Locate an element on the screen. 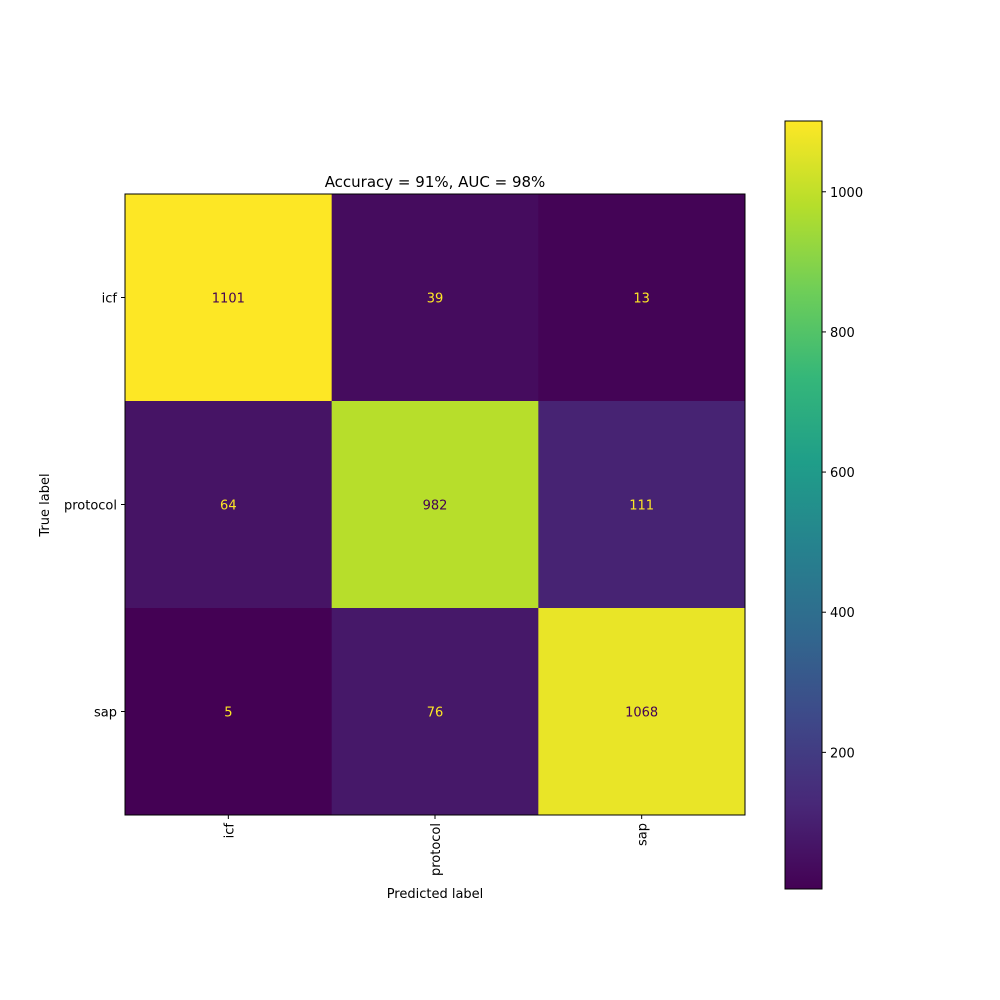  colorbar: 200 400 600 800 1000 is located at coordinates (823, 505).